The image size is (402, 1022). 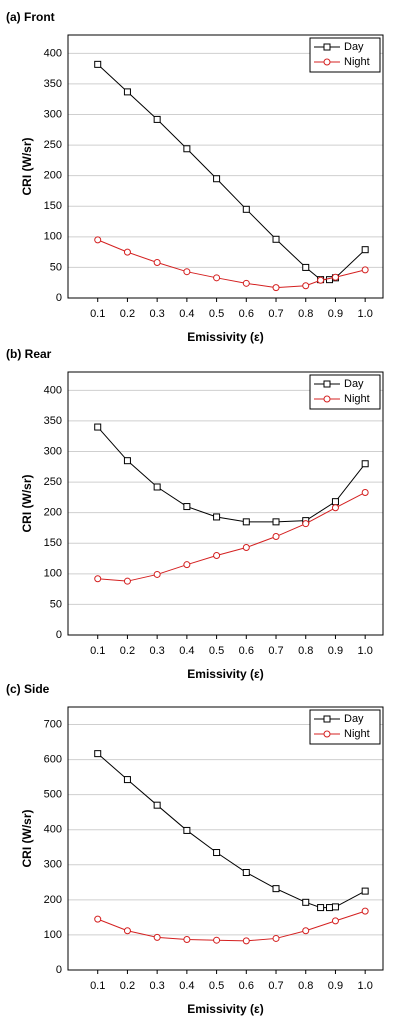 I want to click on y-tick-label: 200, so click(x=53, y=900).